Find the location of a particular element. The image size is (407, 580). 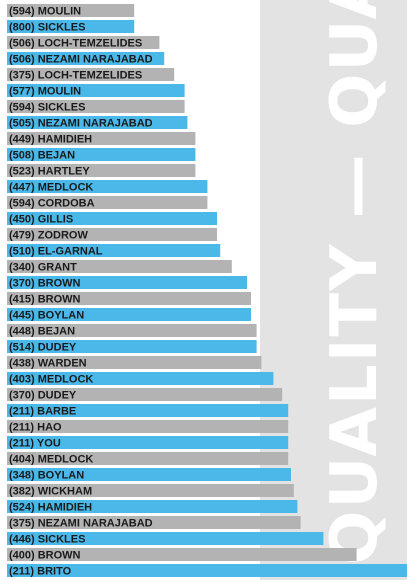

bar-label: (594) SICKLES is located at coordinates (47, 108).